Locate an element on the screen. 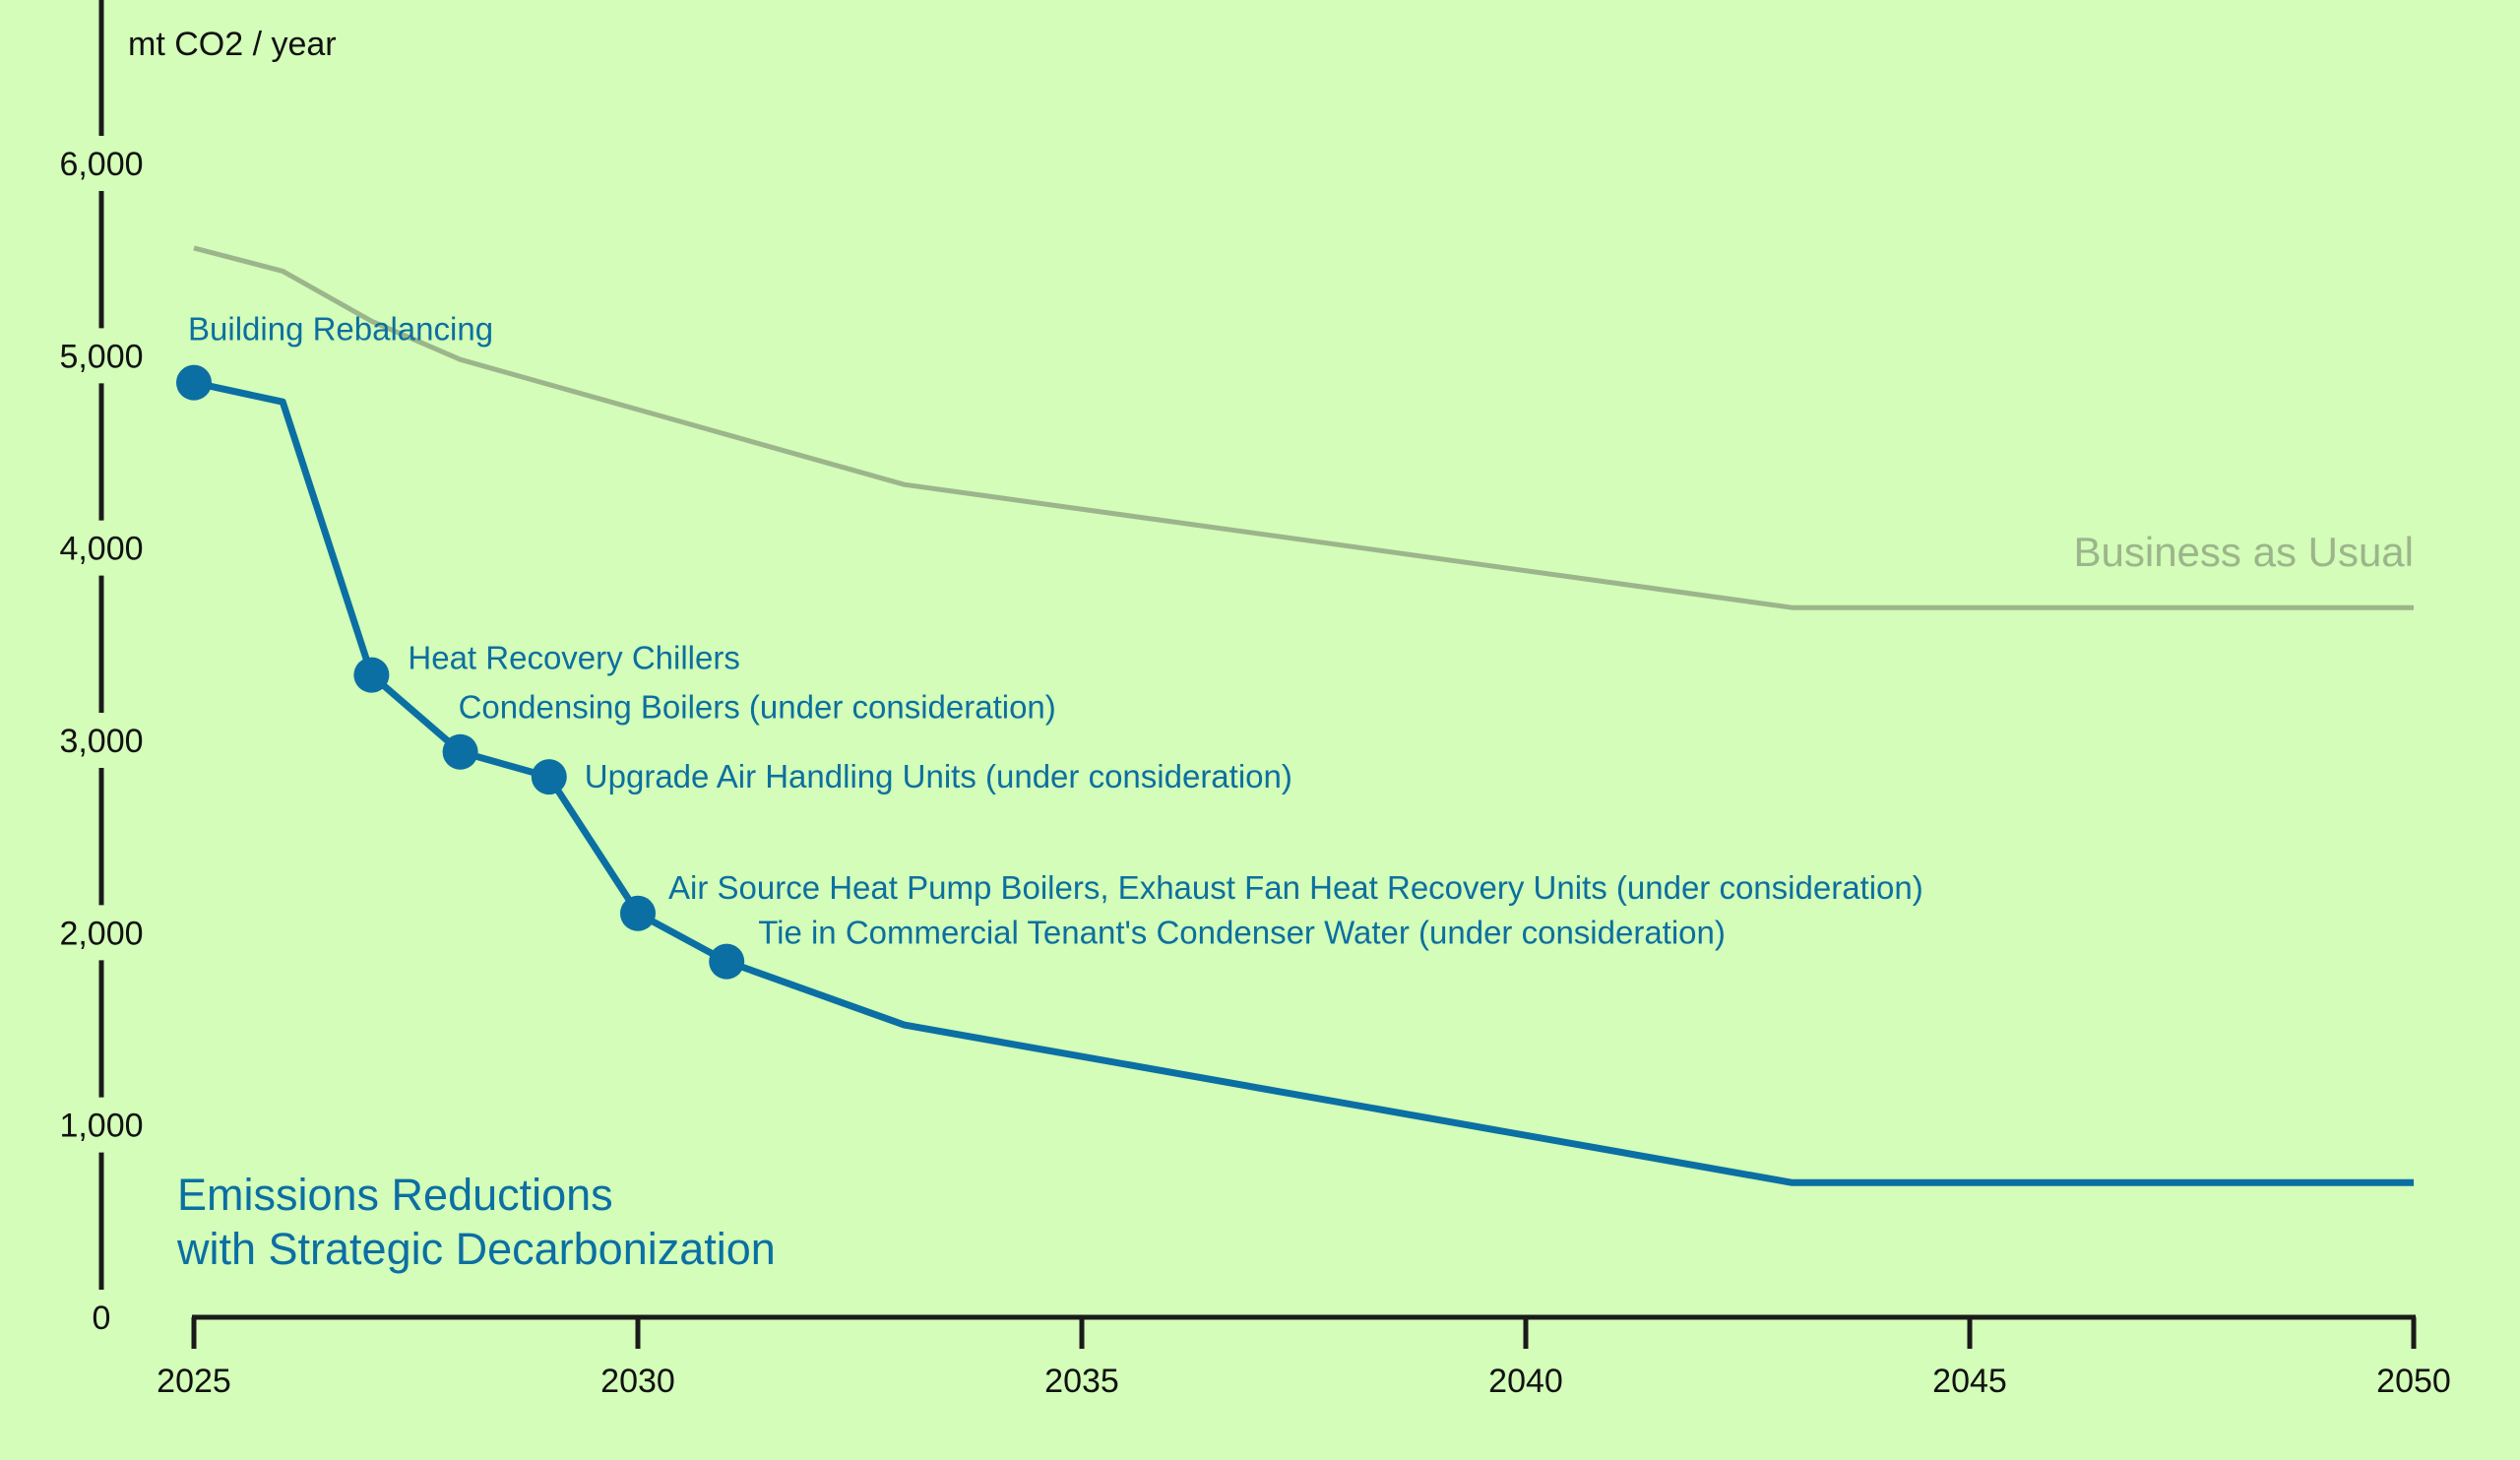  milestone-label: Condensing Boilers (under consideration) is located at coordinates (757, 707).